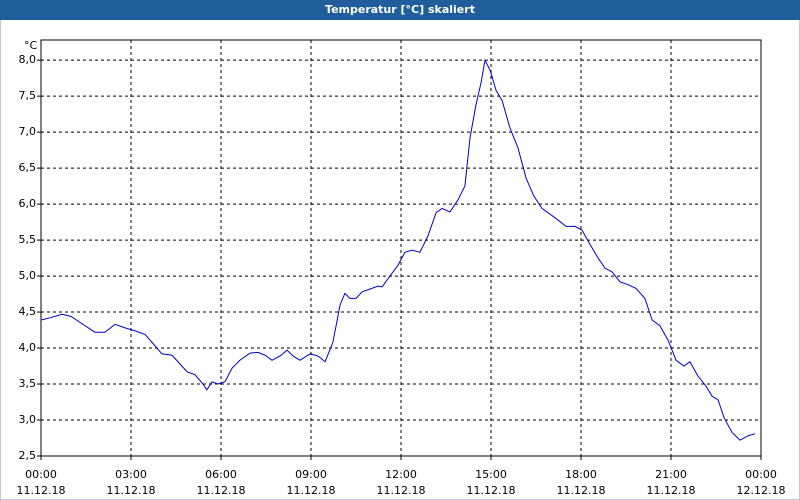  Describe the element at coordinates (131, 474) in the screenshot. I see `x-tick-label: 03:00` at that location.